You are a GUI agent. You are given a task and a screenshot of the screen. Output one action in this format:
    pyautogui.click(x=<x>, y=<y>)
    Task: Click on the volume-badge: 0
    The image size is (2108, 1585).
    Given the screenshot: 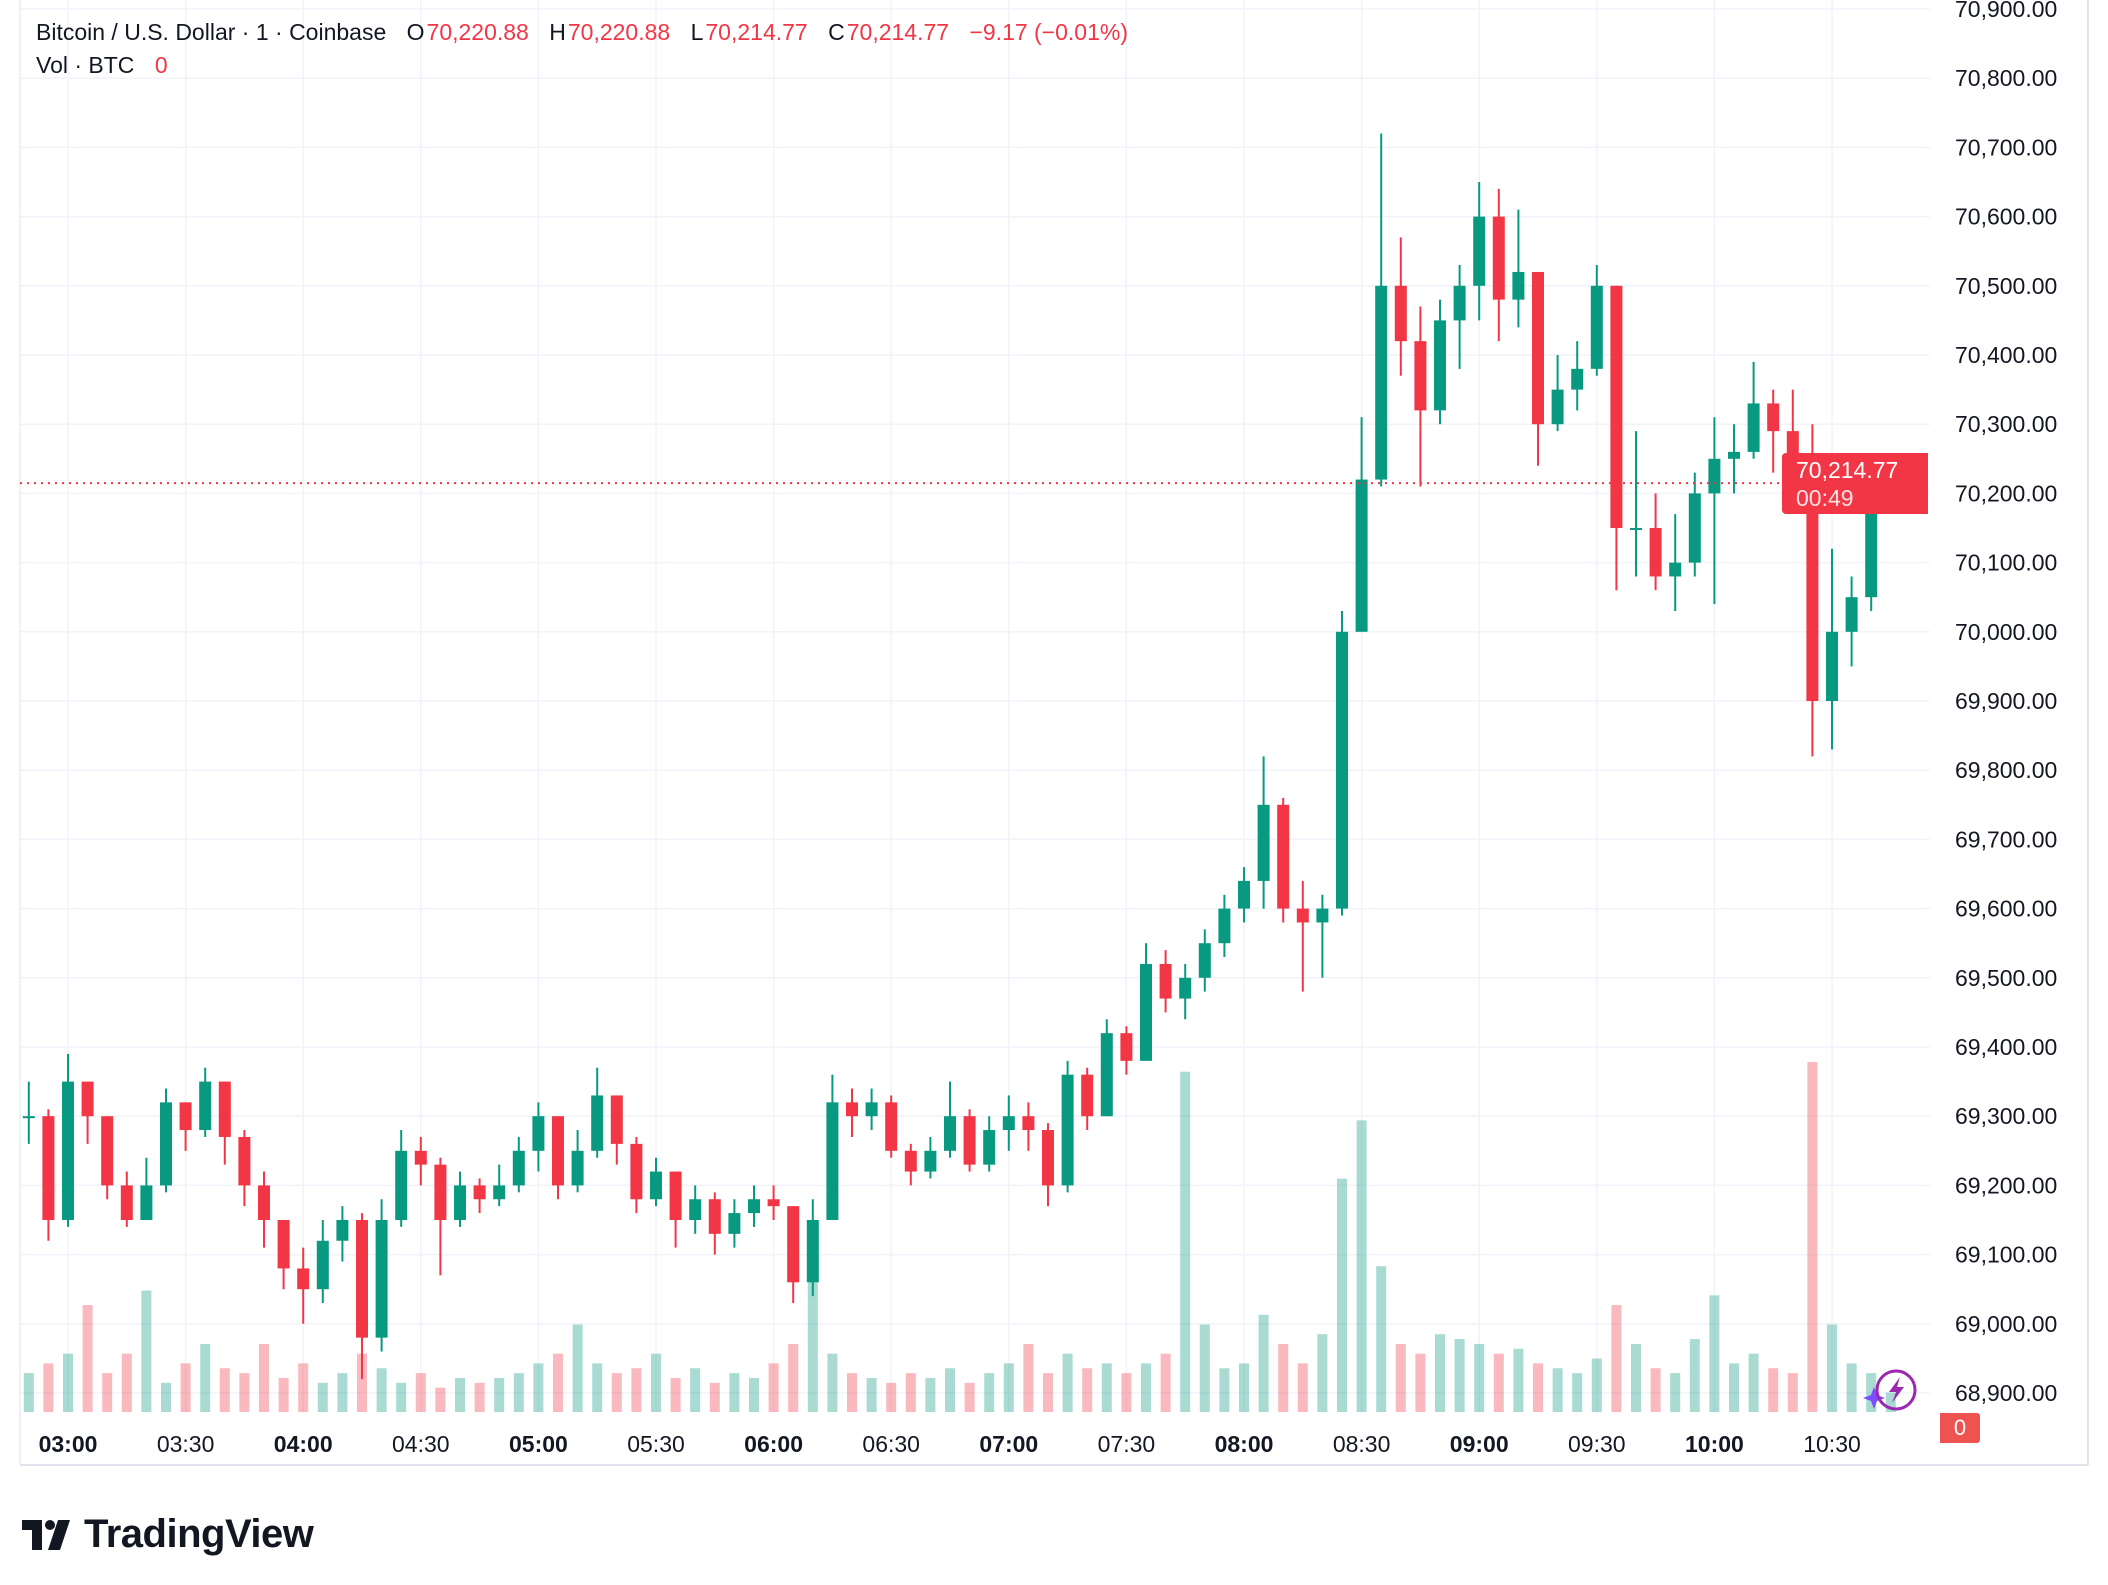 What is the action you would take?
    pyautogui.click(x=1960, y=1428)
    